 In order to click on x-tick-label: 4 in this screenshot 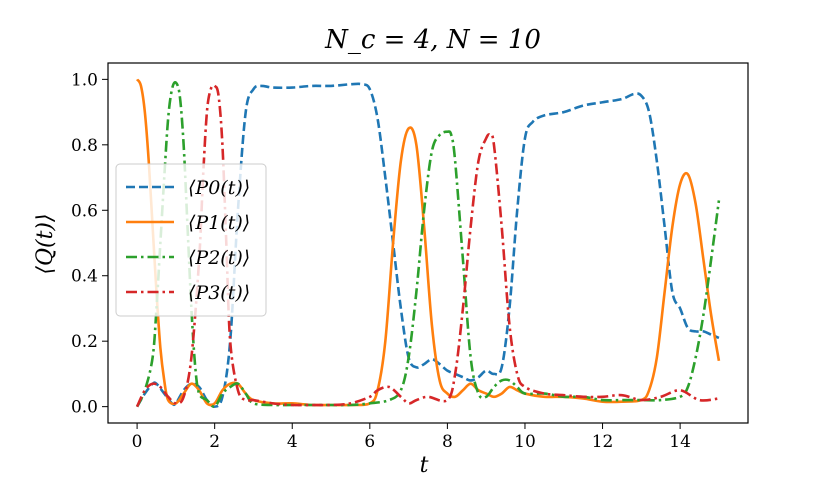, I will do `click(292, 442)`.